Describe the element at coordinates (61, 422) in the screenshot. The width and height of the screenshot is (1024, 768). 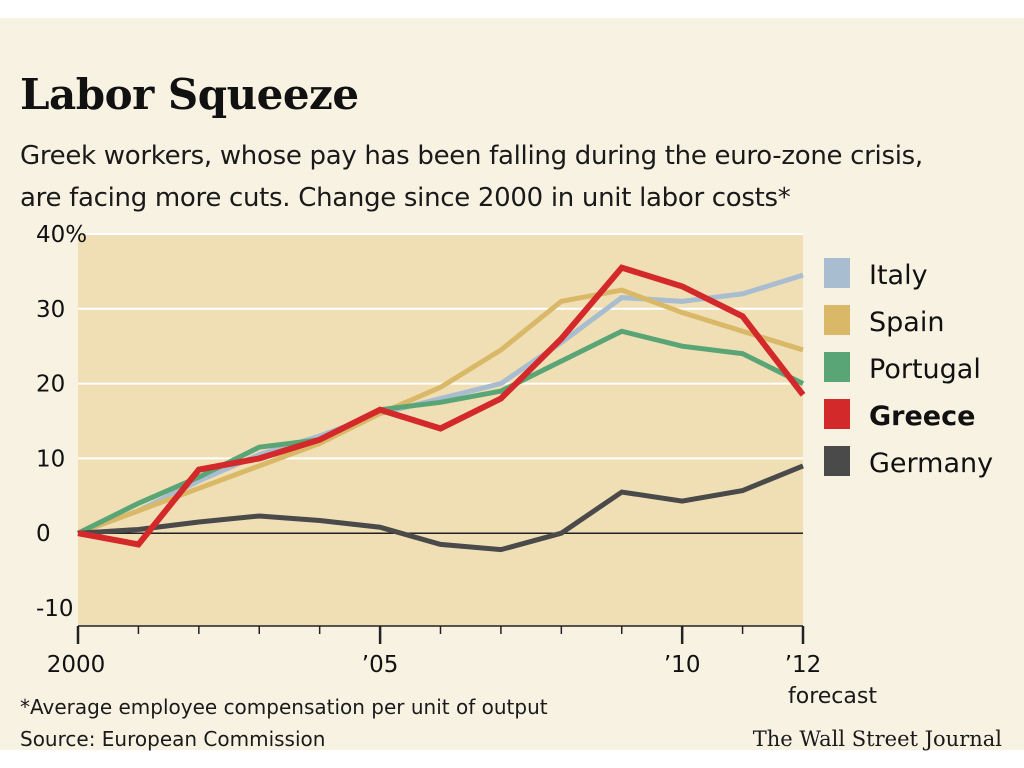
I see `y-axis-labels: 40% 30 20 10 0 -10` at that location.